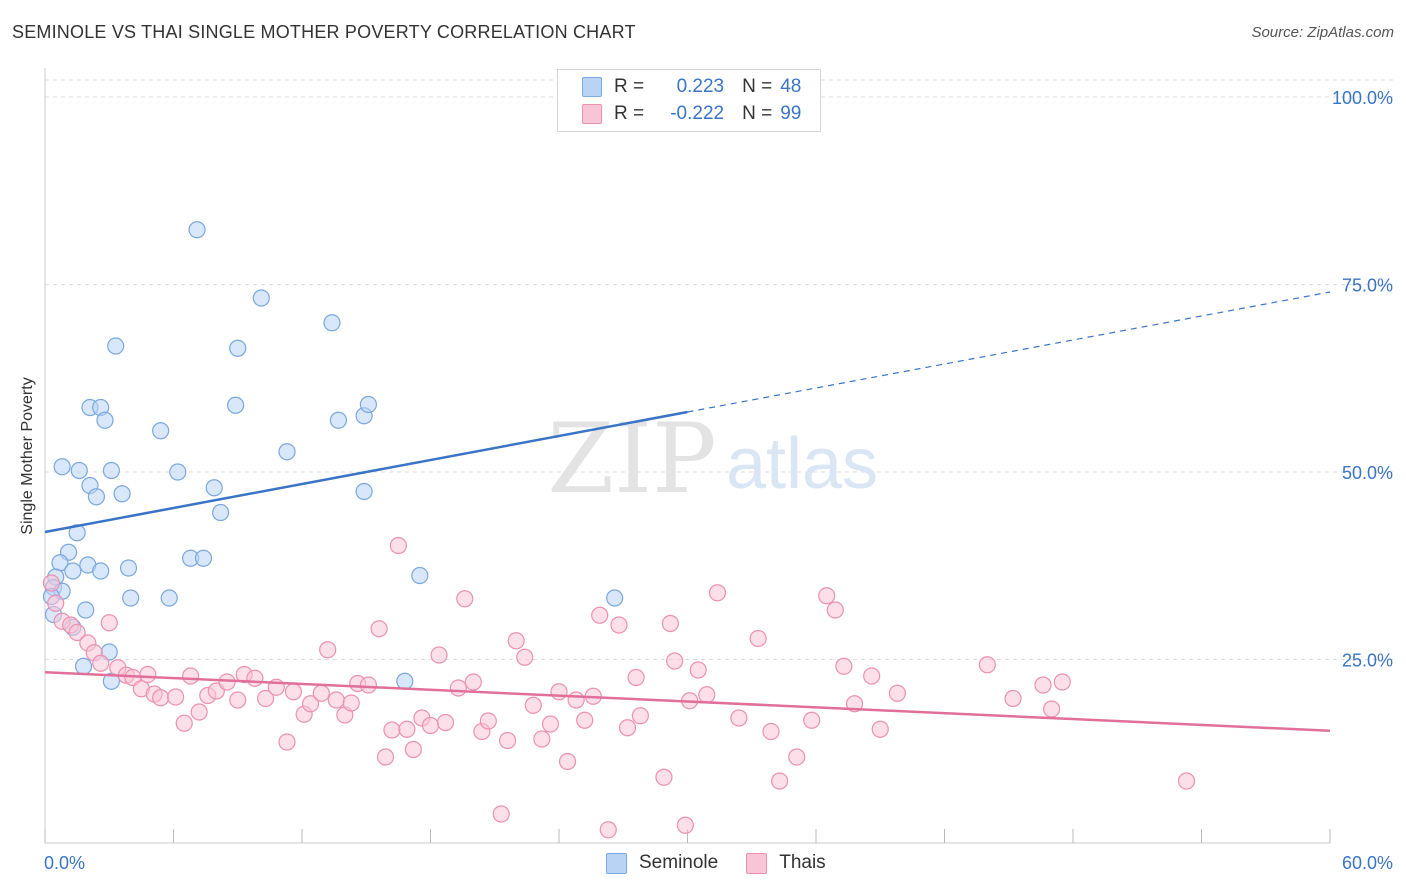  What do you see at coordinates (616, 863) in the screenshot?
I see `legend-seminole-swatch` at bounding box center [616, 863].